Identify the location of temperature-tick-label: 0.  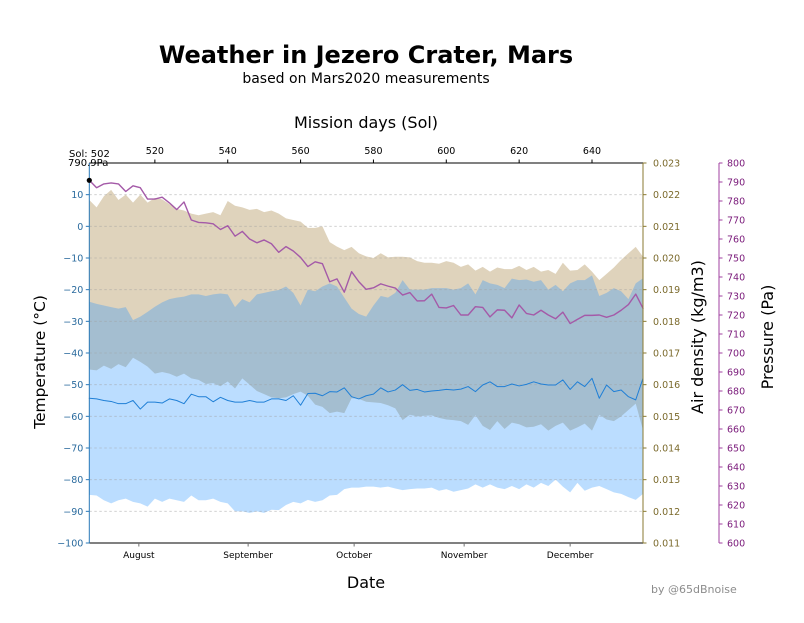
(80, 227).